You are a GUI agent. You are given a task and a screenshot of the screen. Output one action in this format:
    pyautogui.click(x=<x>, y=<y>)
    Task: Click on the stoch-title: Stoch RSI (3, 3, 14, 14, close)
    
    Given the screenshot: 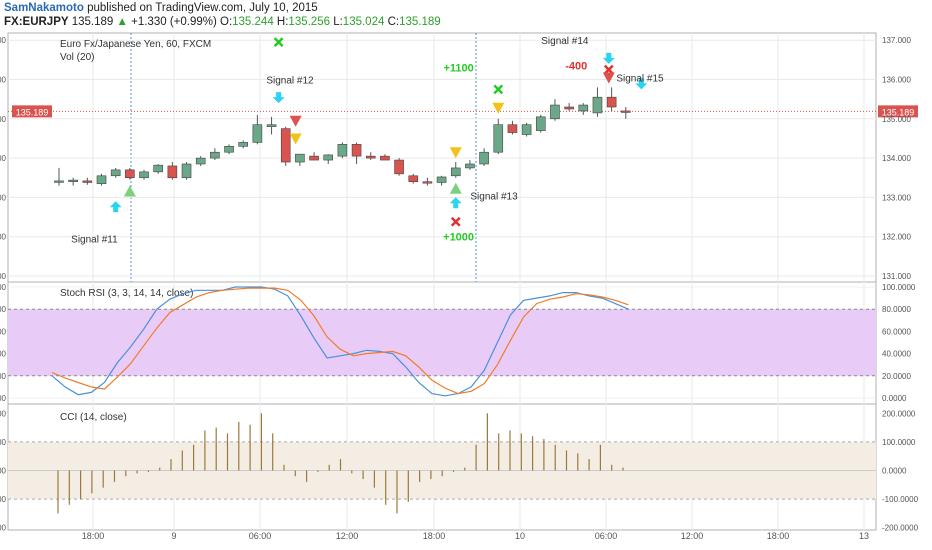 What is the action you would take?
    pyautogui.click(x=126, y=293)
    